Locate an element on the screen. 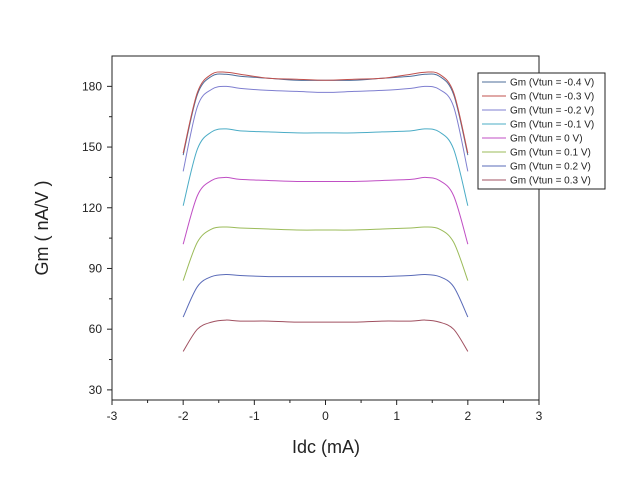  y-tick-label: 30 is located at coordinates (96, 390).